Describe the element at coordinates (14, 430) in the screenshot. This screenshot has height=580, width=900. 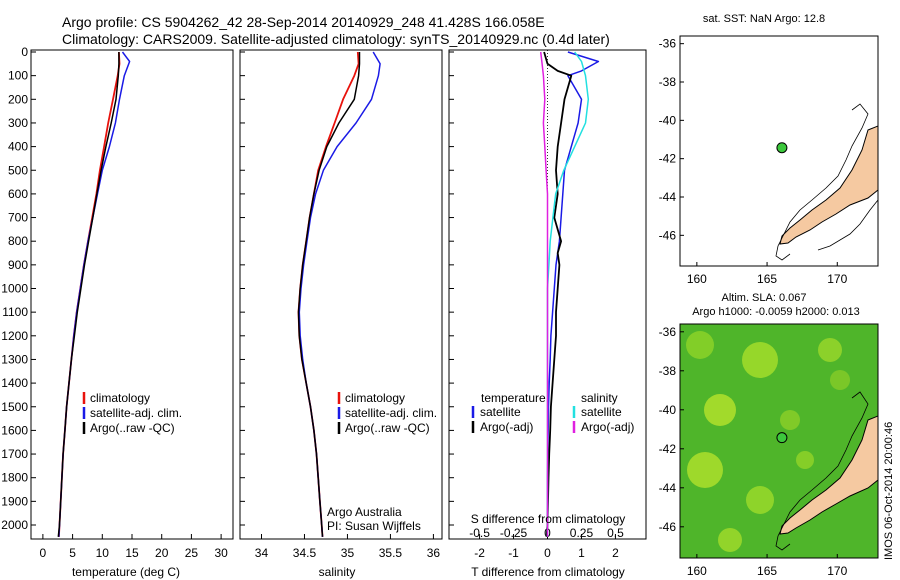
I see `depth-tick-label: 1600` at that location.